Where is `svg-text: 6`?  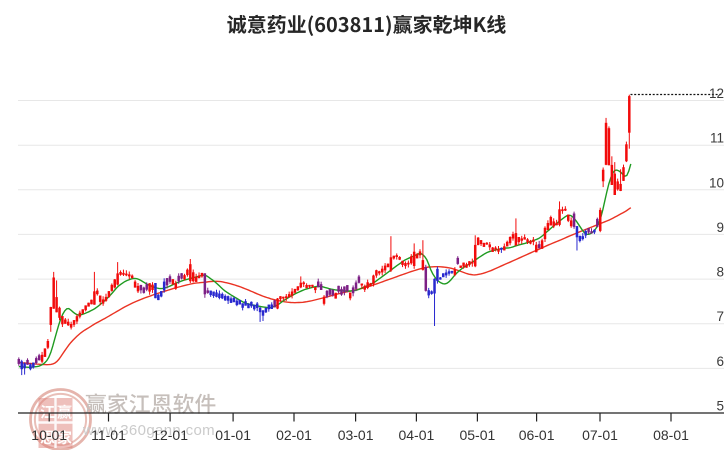
svg-text: 6 is located at coordinates (720, 361).